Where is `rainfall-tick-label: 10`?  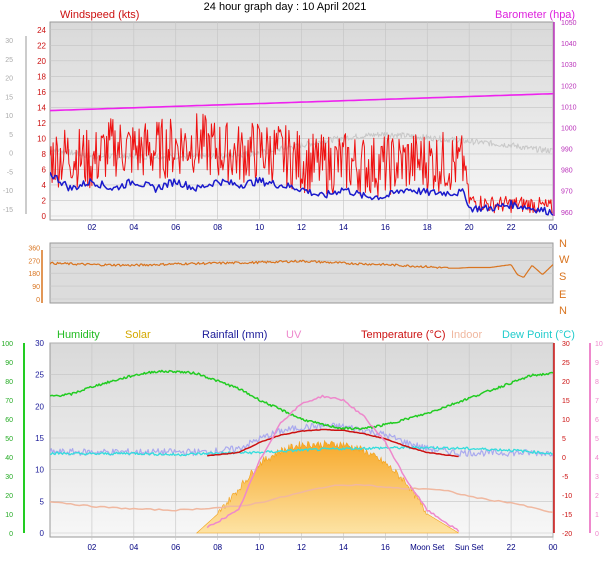 rainfall-tick-label: 10 is located at coordinates (39, 470).